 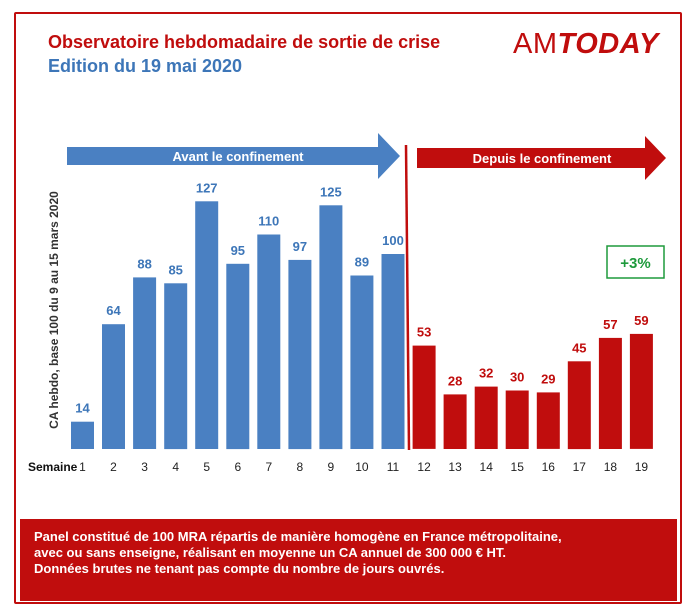 What do you see at coordinates (144, 467) in the screenshot?
I see `x-tick-label-3: 3` at bounding box center [144, 467].